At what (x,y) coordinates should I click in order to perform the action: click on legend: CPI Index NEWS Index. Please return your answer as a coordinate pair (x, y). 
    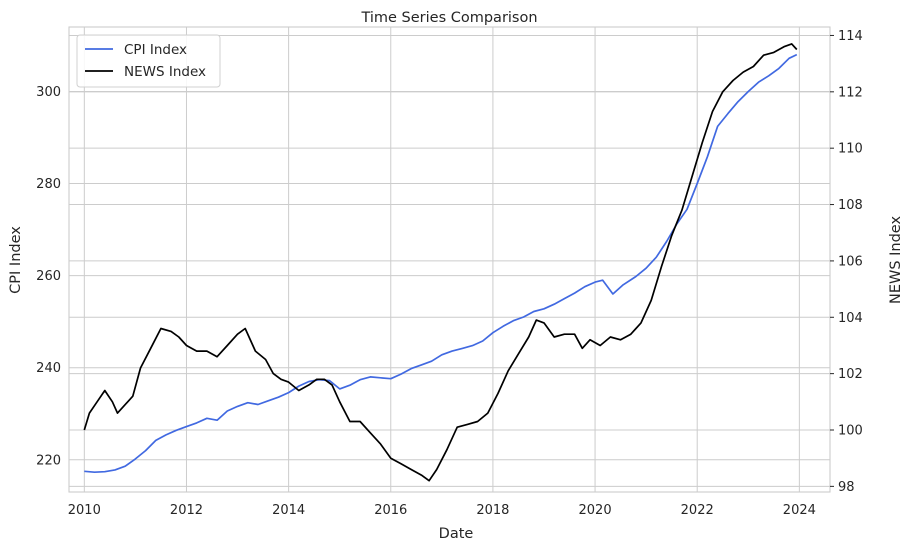
    Looking at the image, I should click on (148, 61).